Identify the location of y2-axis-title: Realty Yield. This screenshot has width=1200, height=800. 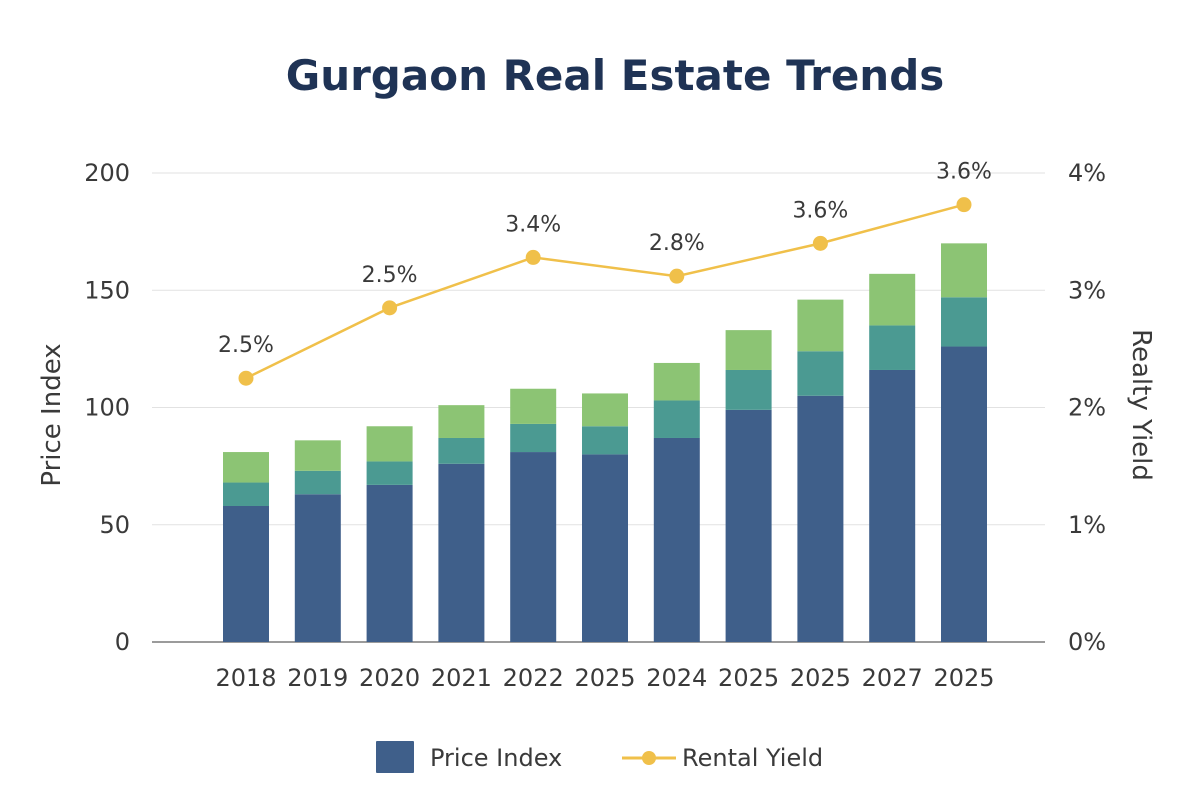
(1141, 405).